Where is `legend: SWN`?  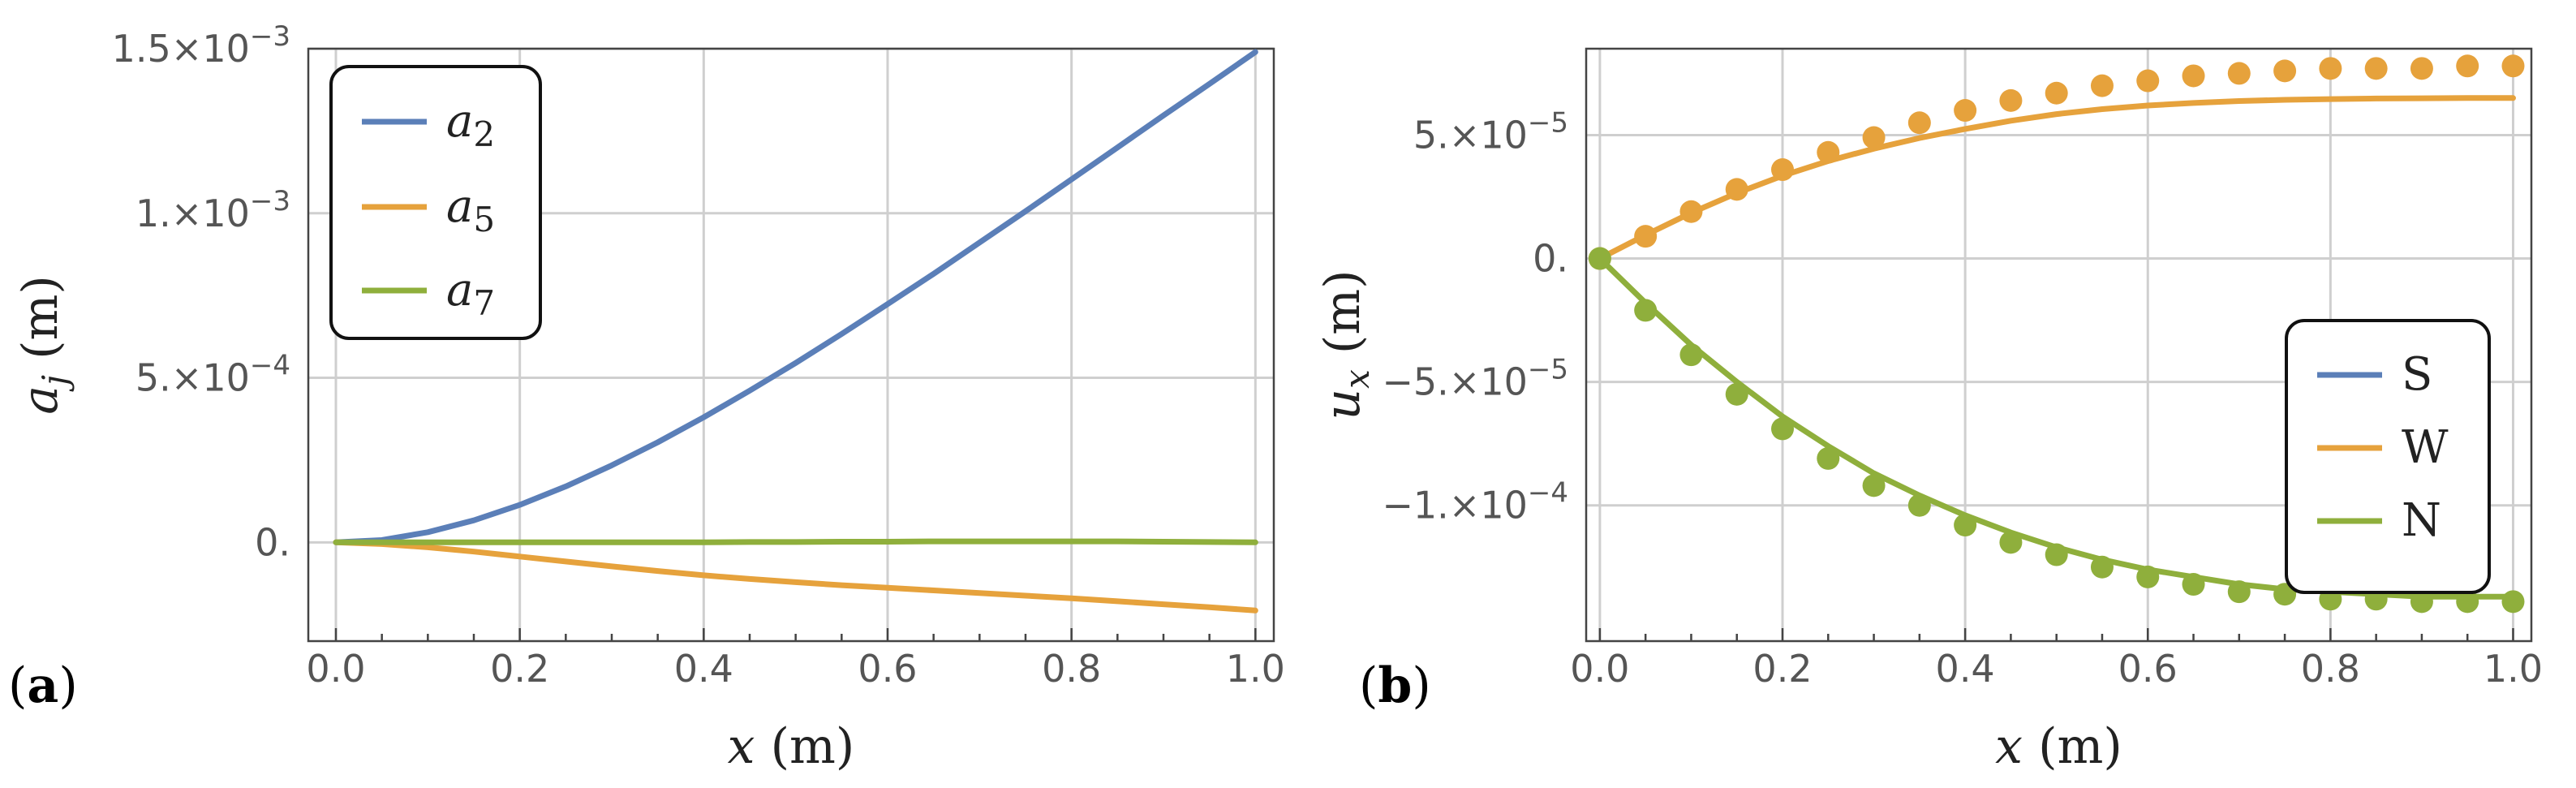
legend: SWN is located at coordinates (2388, 456).